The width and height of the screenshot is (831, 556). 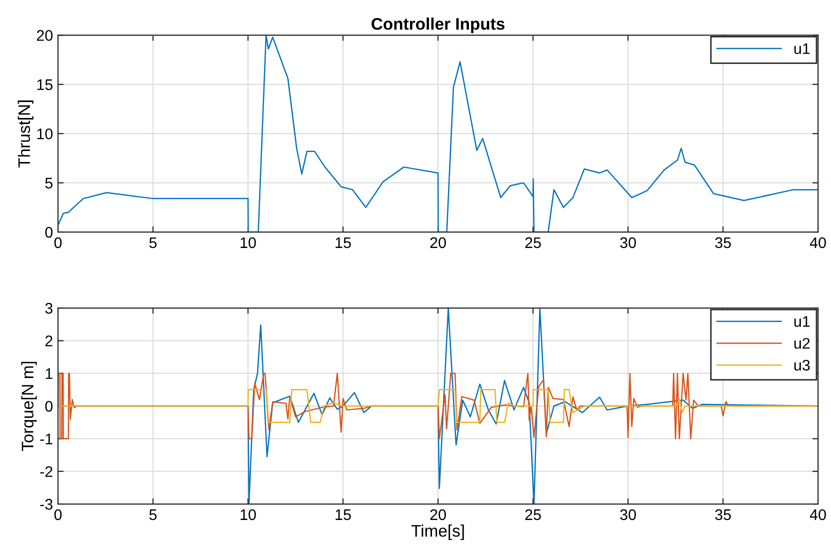 I want to click on y-tick-label: 2, so click(x=48, y=341).